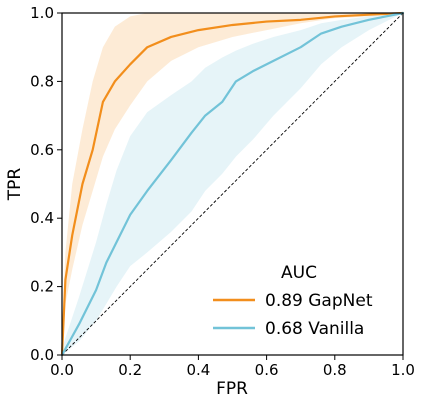 The height and width of the screenshot is (404, 423). Describe the element at coordinates (42, 150) in the screenshot. I see `y-tick-label: 0.6` at that location.